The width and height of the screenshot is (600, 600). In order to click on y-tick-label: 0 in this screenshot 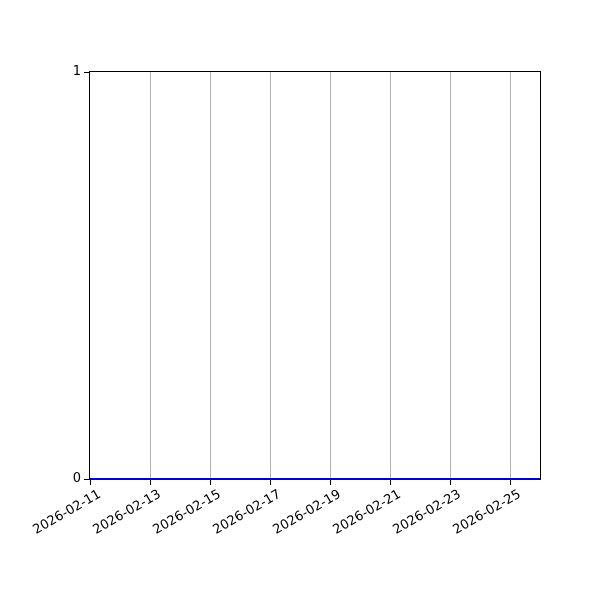, I will do `click(76, 478)`.